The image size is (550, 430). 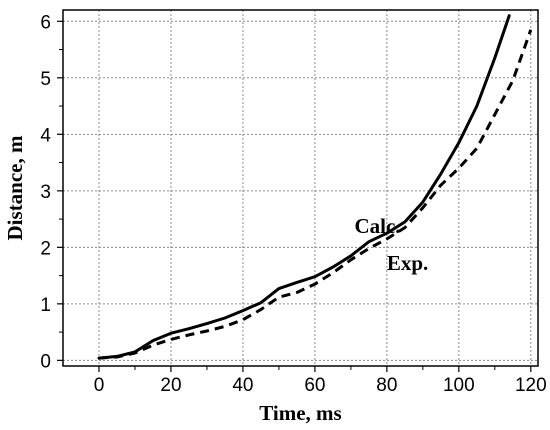 What do you see at coordinates (45, 248) in the screenshot?
I see `y-tick-label: 2` at bounding box center [45, 248].